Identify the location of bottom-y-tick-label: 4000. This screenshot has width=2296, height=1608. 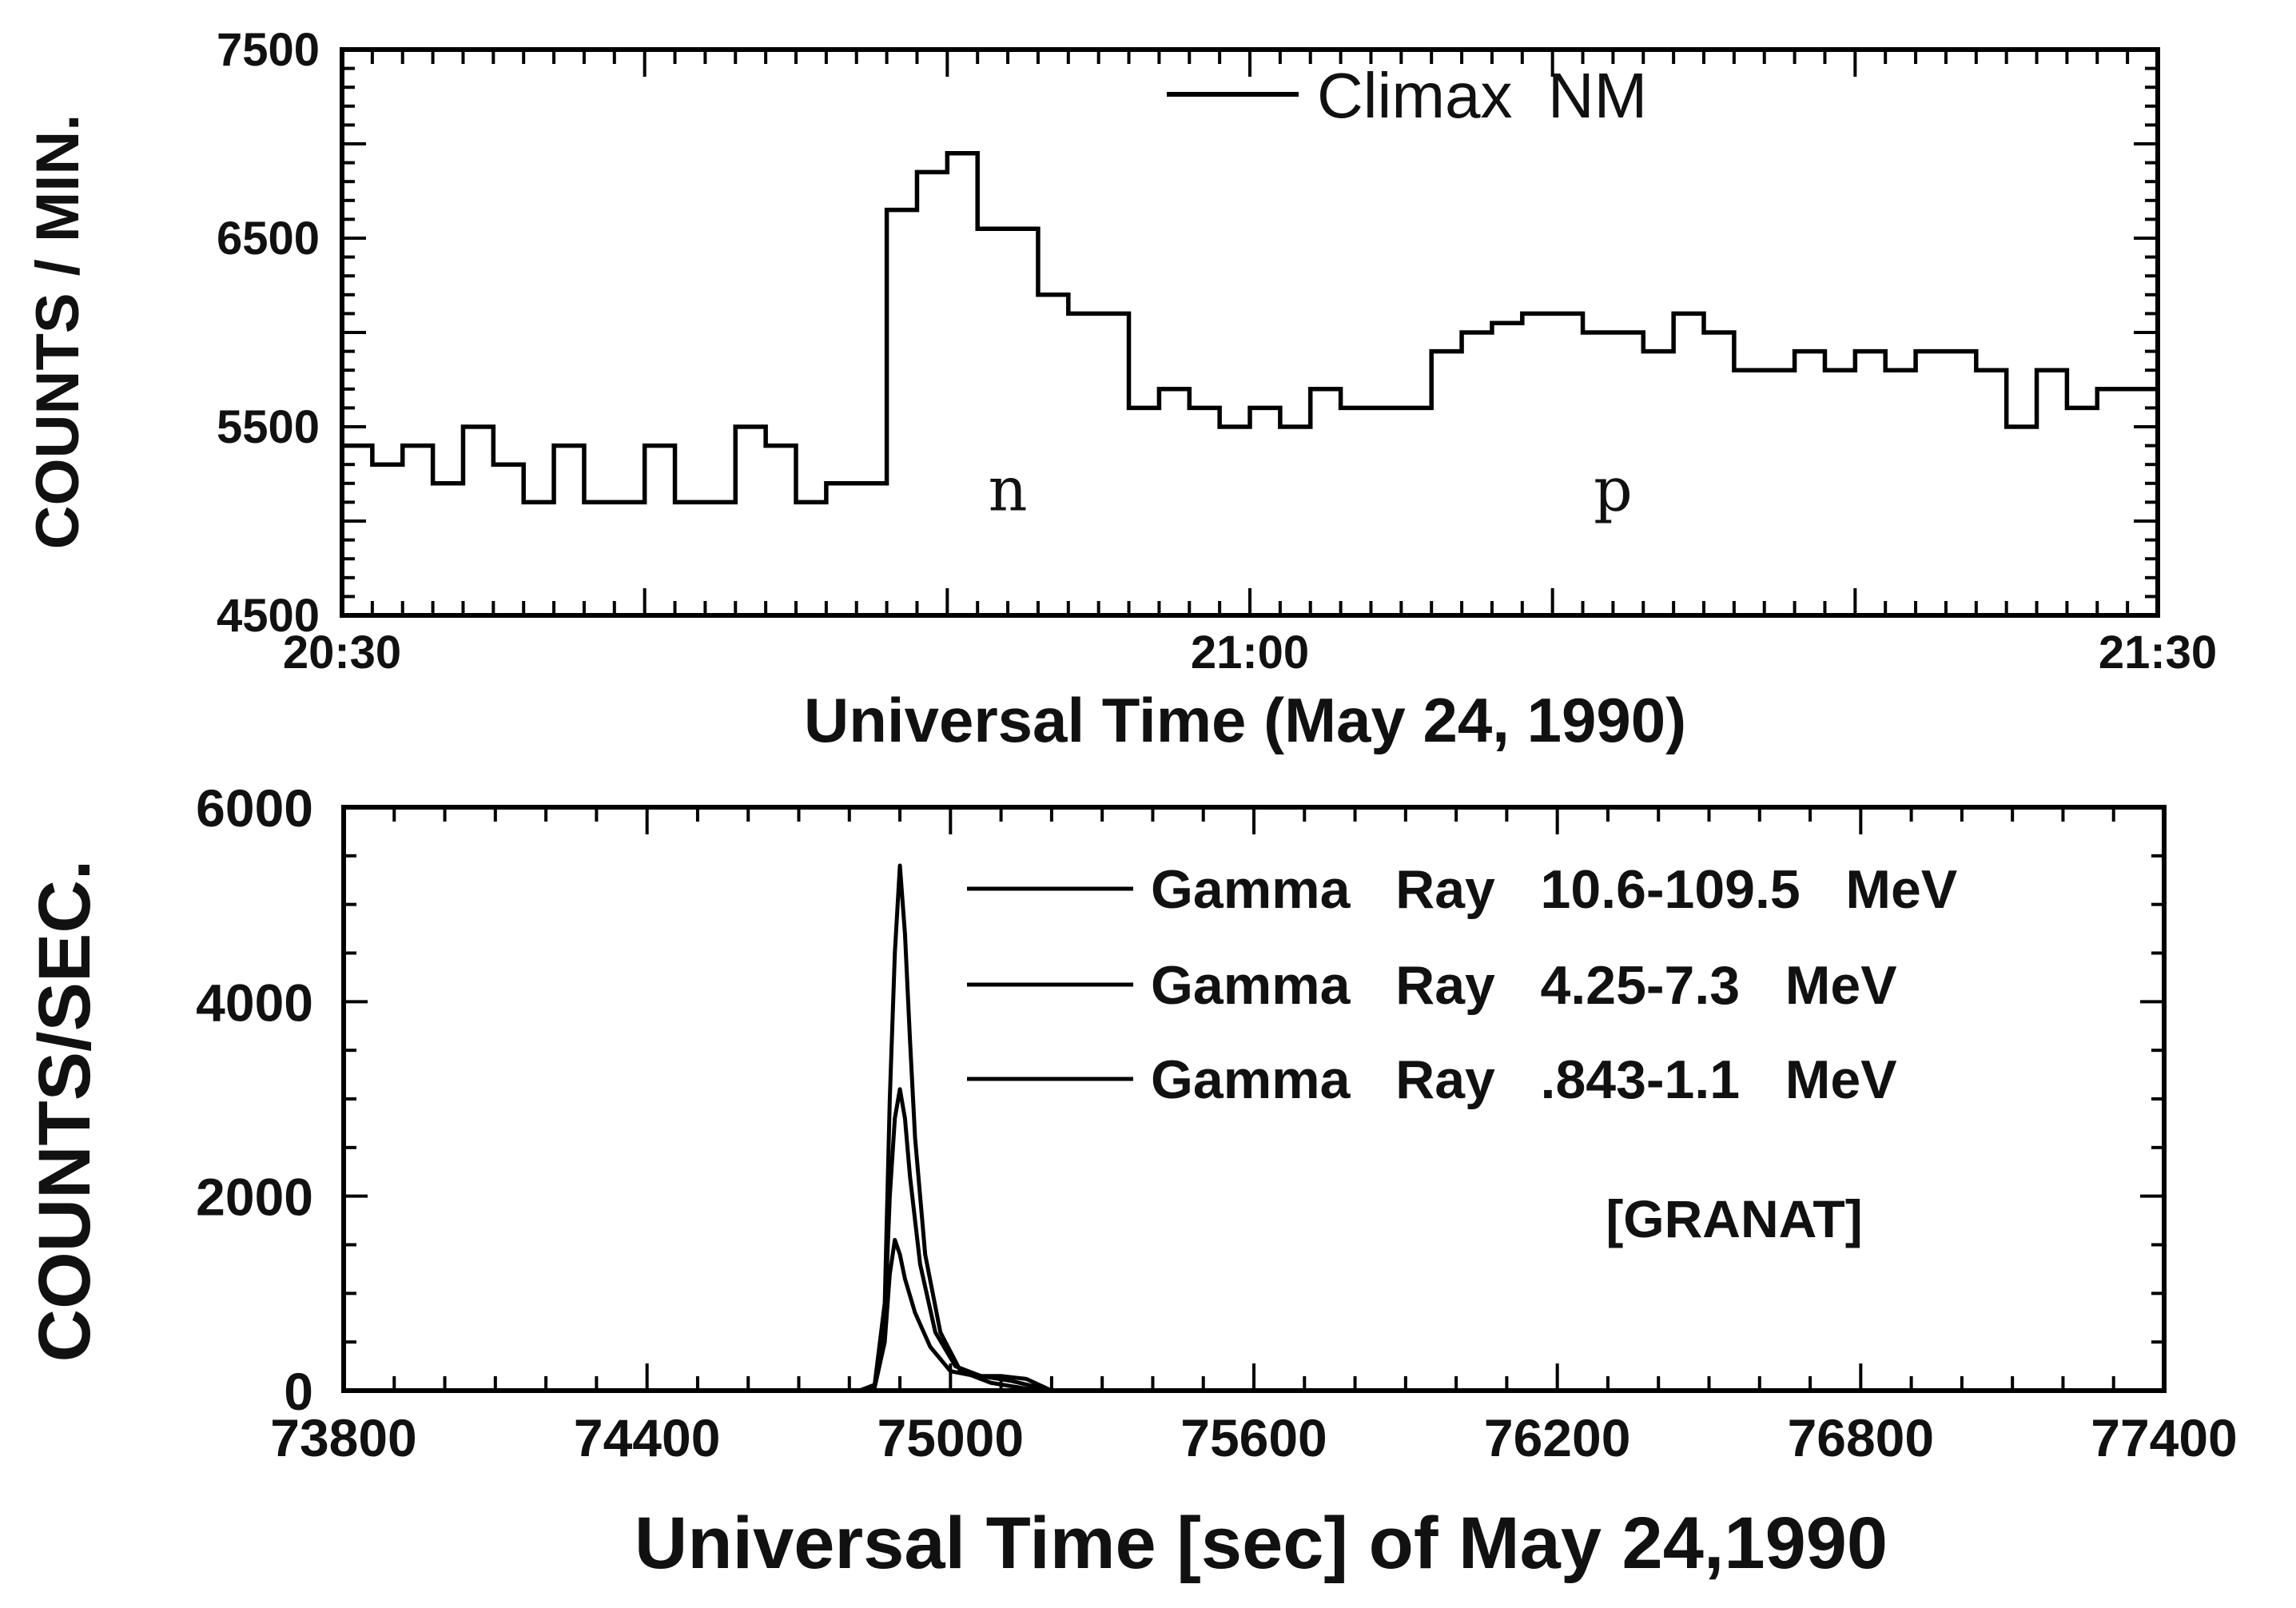
(254, 1003).